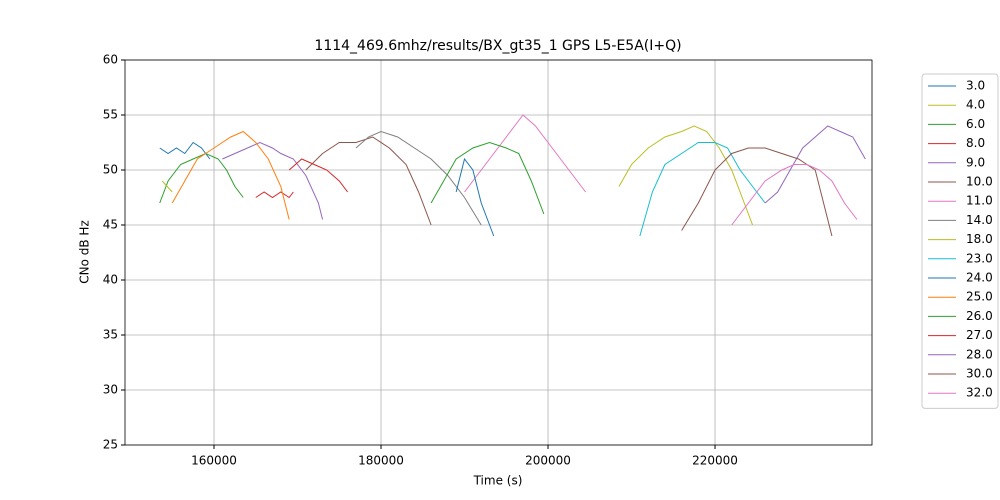 The image size is (1000, 500). What do you see at coordinates (979, 393) in the screenshot?
I see `legend-label: 32.0` at bounding box center [979, 393].